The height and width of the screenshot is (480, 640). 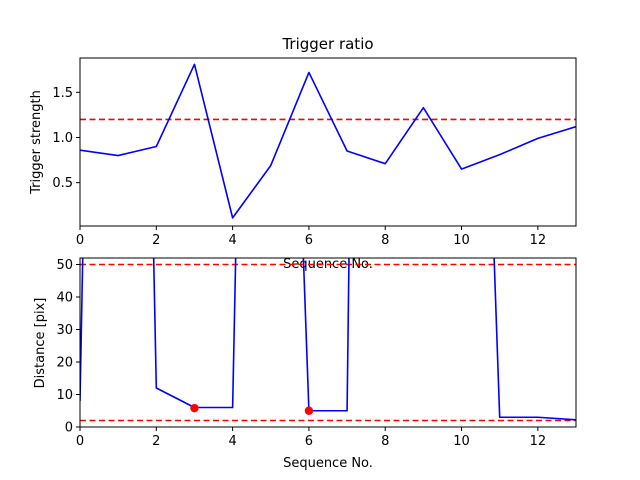 I want to click on bottom-y-tick-label: 0, so click(x=69, y=428).